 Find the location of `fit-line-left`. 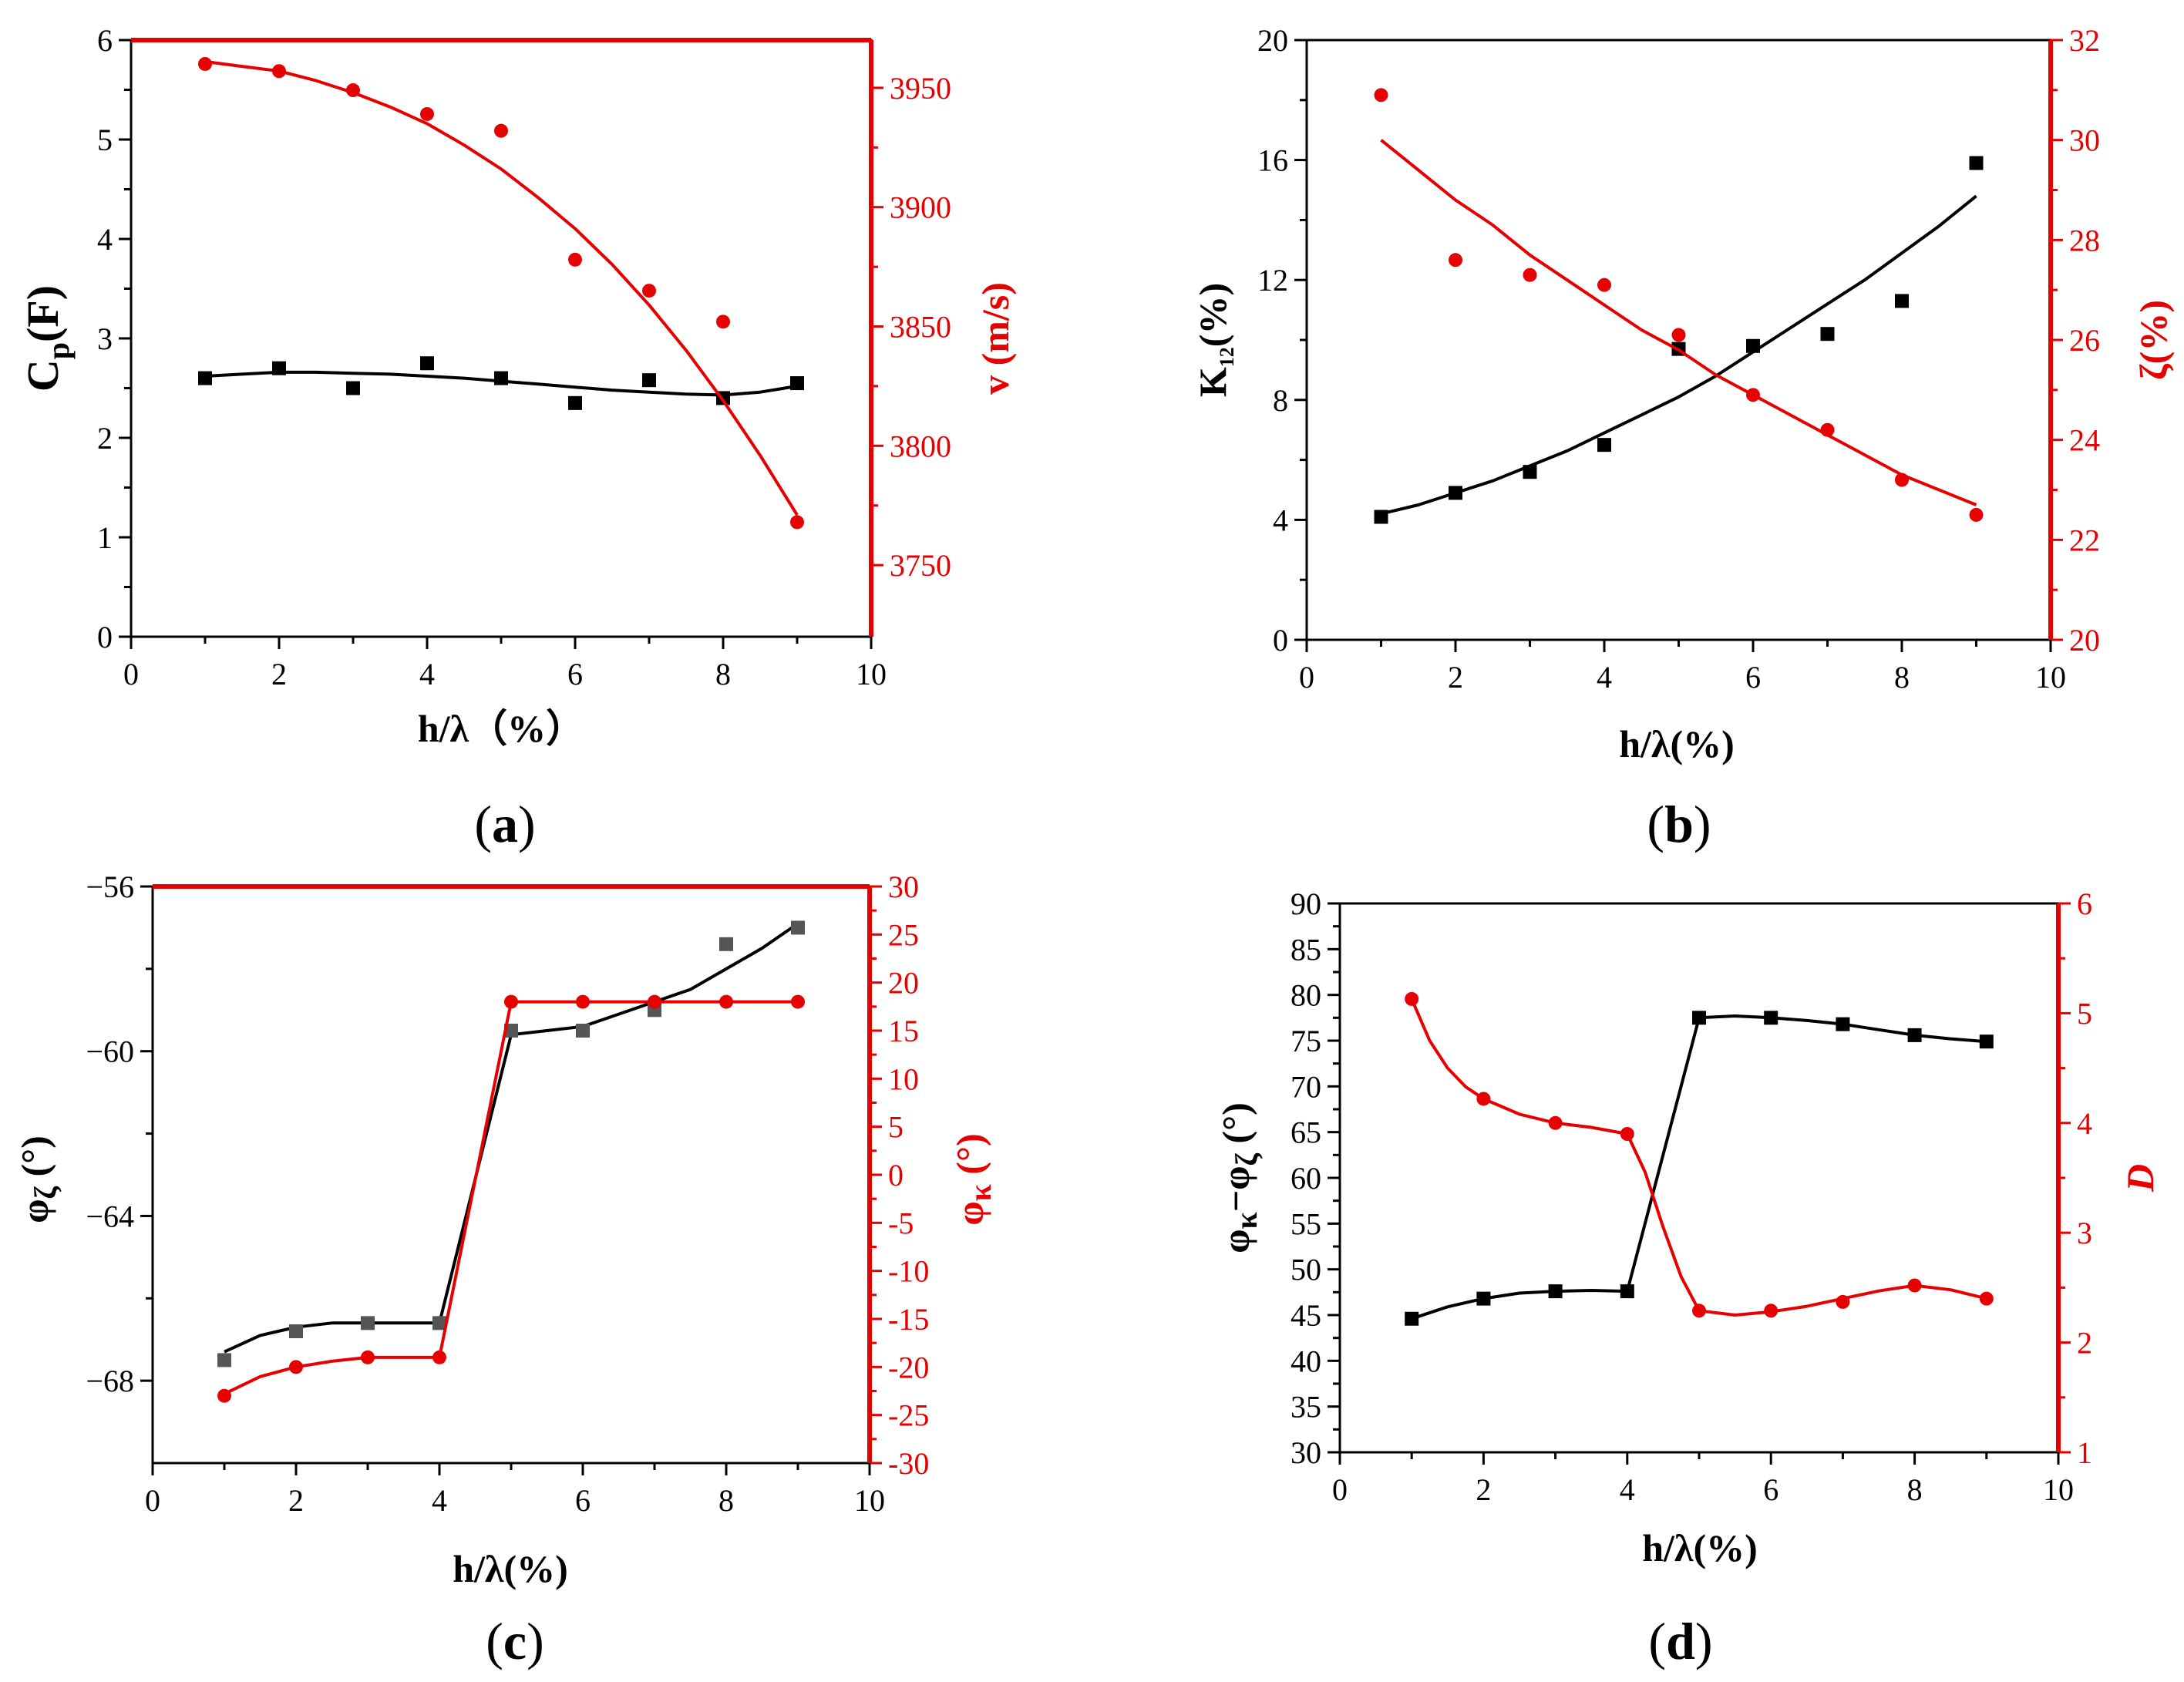

fit-line-left is located at coordinates (1699, 1167).